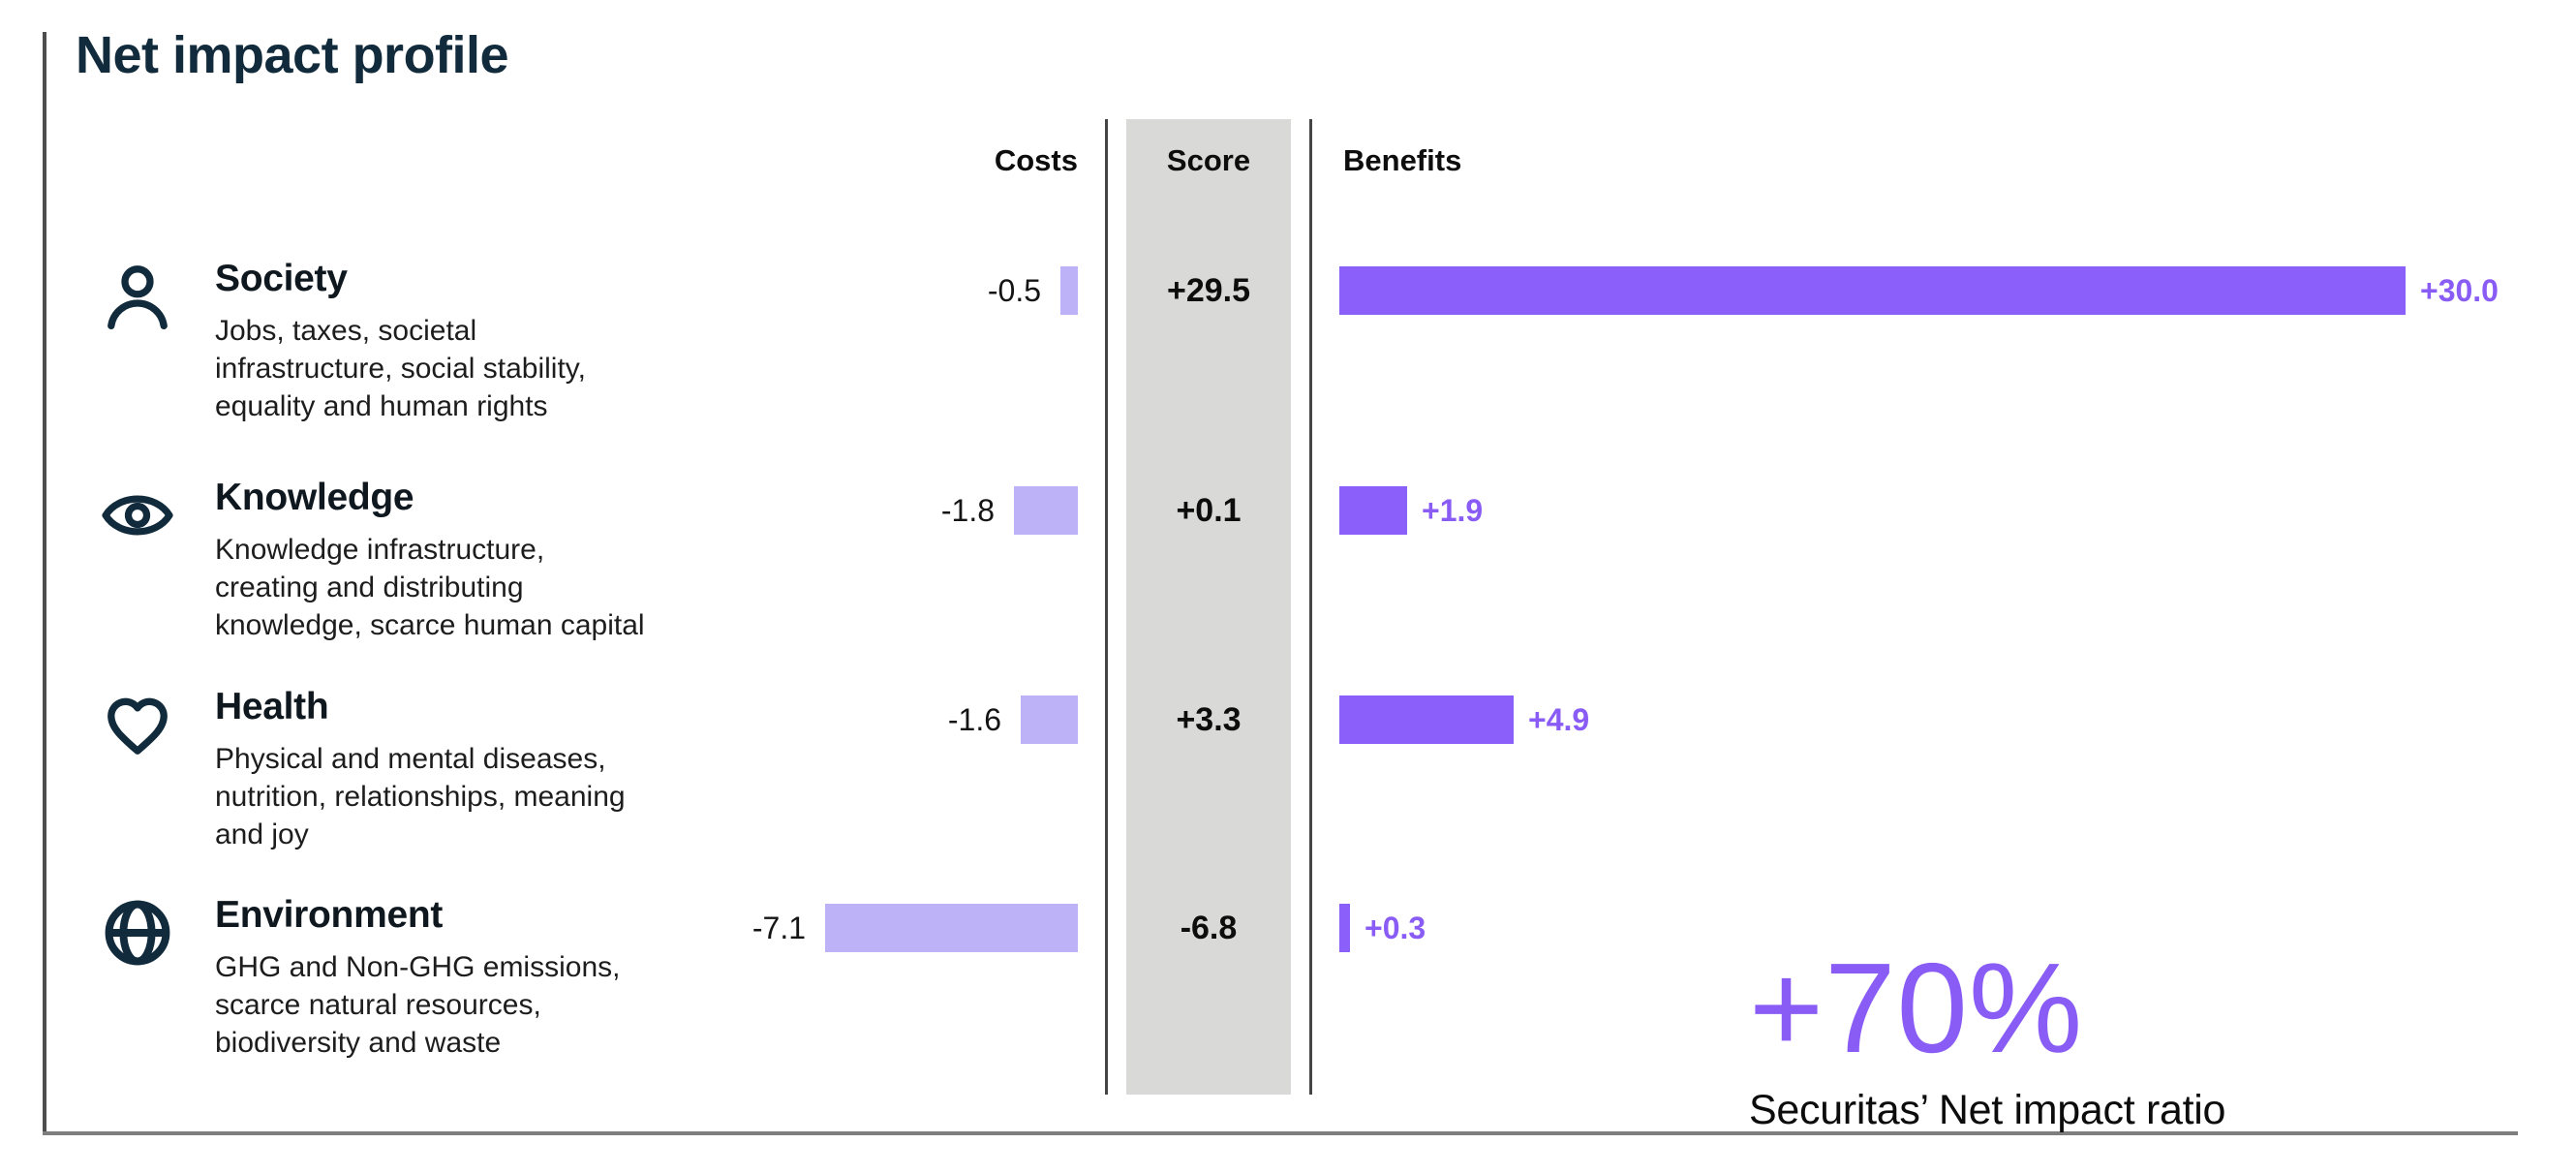 This screenshot has width=2576, height=1174. I want to click on environment-score-value: -6.8, so click(1209, 928).